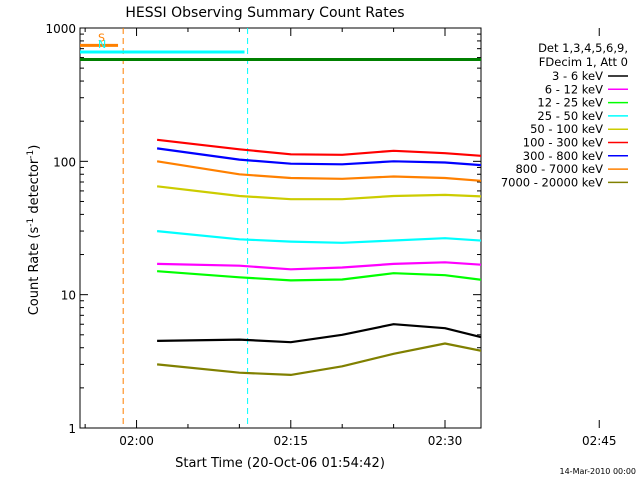 Image resolution: width=640 pixels, height=480 pixels. I want to click on legend-label: 3 - 6 keV, so click(577, 76).